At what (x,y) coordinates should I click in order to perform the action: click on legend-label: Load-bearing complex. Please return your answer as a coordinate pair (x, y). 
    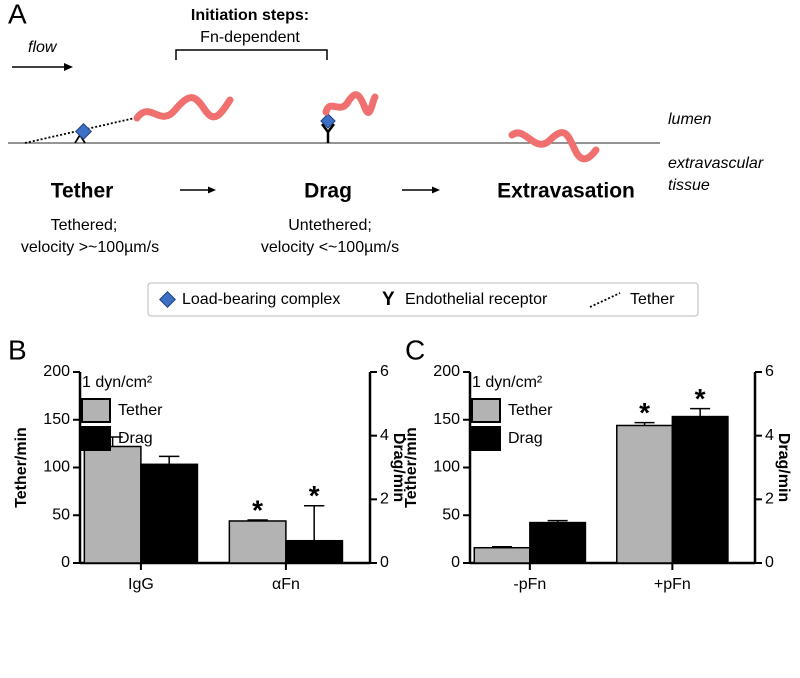
    Looking at the image, I should click on (261, 299).